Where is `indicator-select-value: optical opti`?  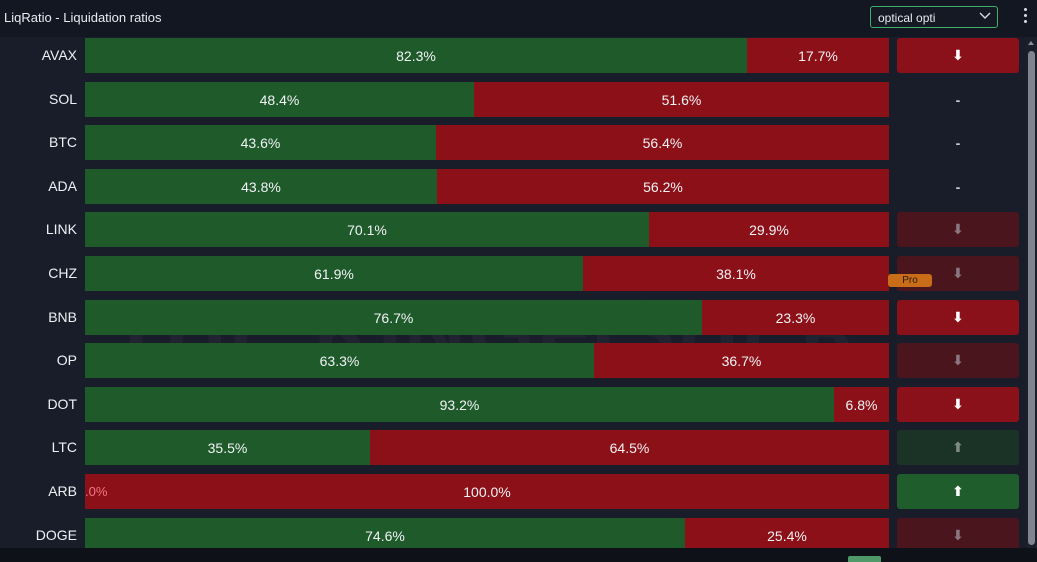 indicator-select-value: optical opti is located at coordinates (907, 18).